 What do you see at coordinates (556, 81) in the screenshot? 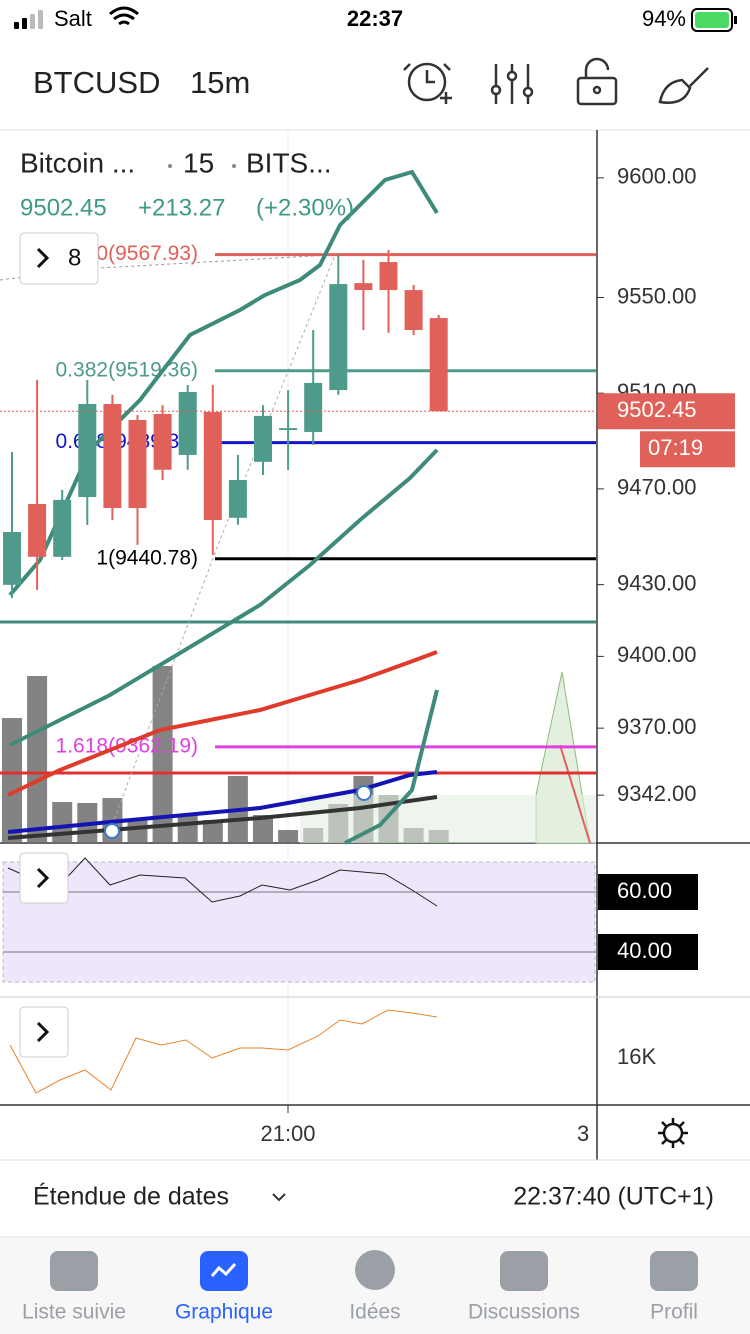
I see `header-icons` at bounding box center [556, 81].